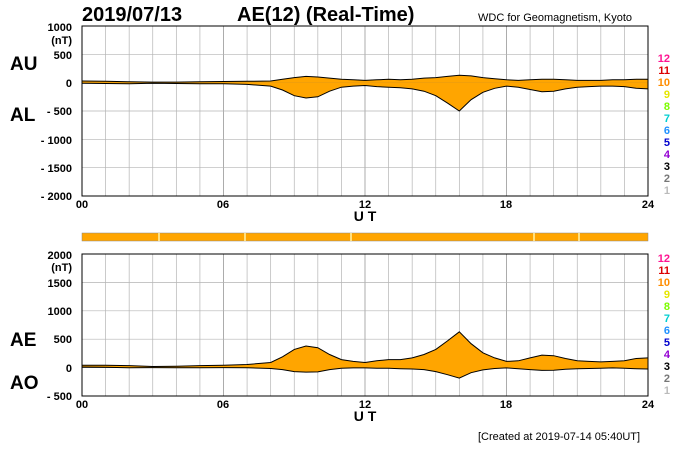  I want to click on ao-axis-label: AO, so click(24, 383).